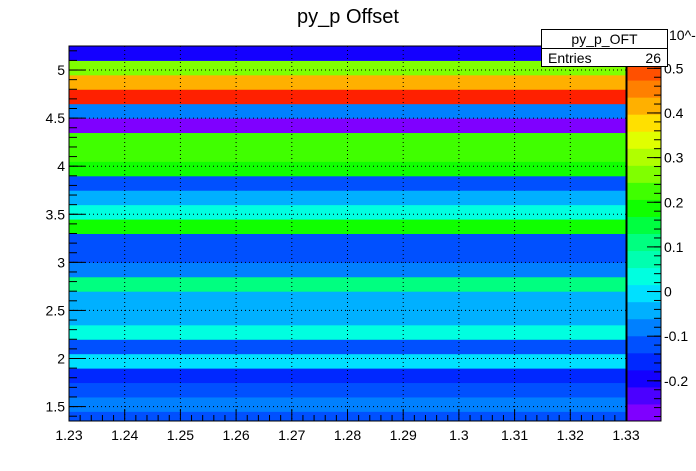 This screenshot has height=471, width=696. I want to click on chart-title: py_p Offset, so click(348, 17).